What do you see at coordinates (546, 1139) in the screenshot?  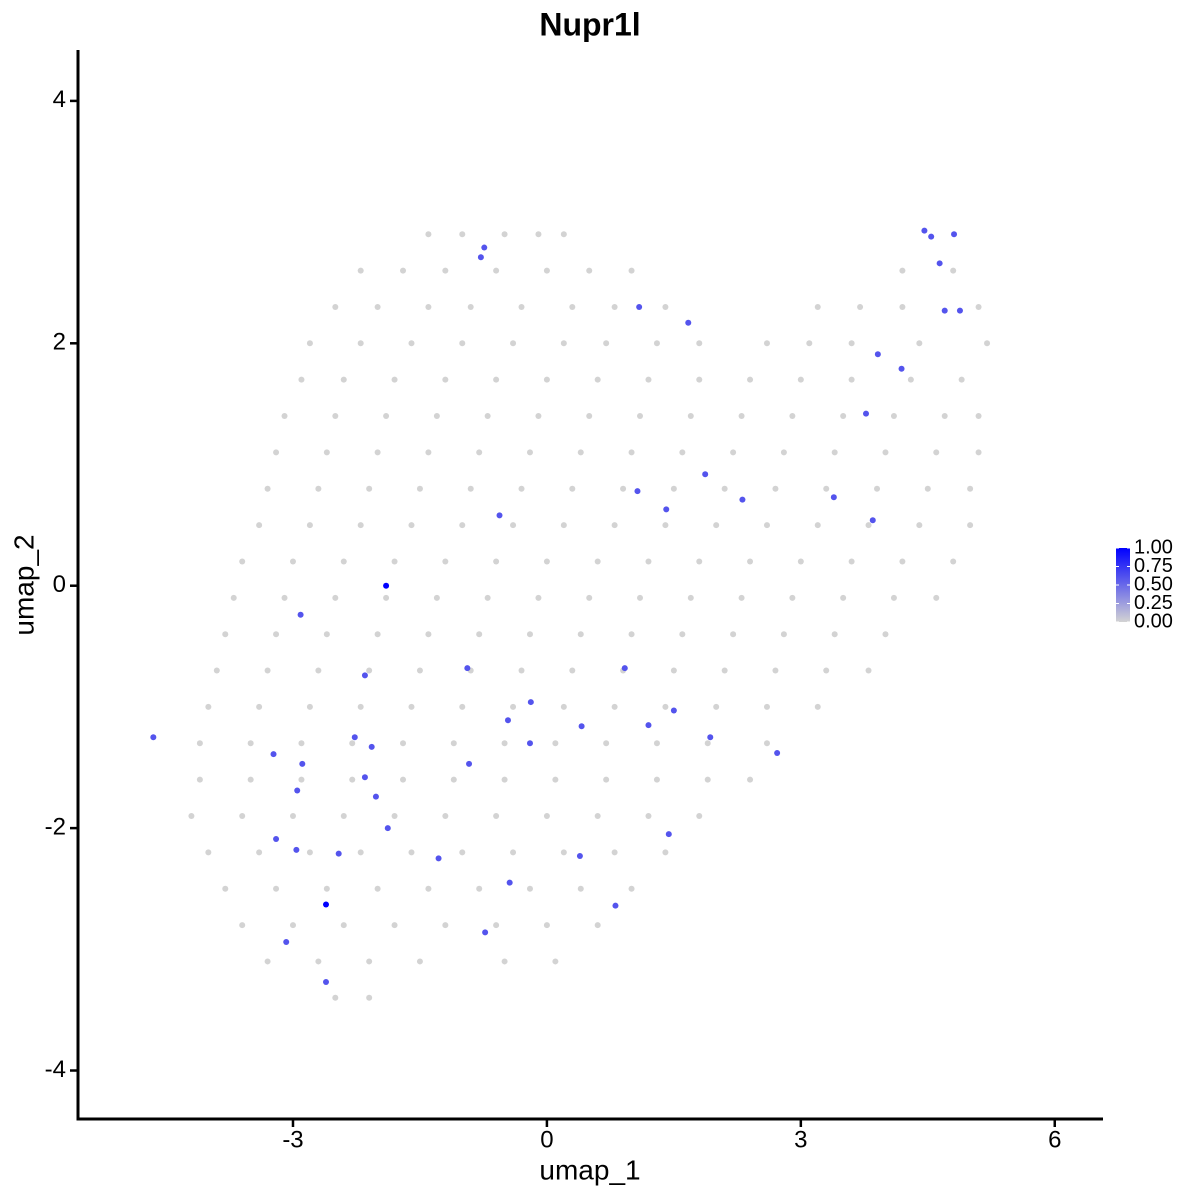 I see `x-tick-label: 0` at bounding box center [546, 1139].